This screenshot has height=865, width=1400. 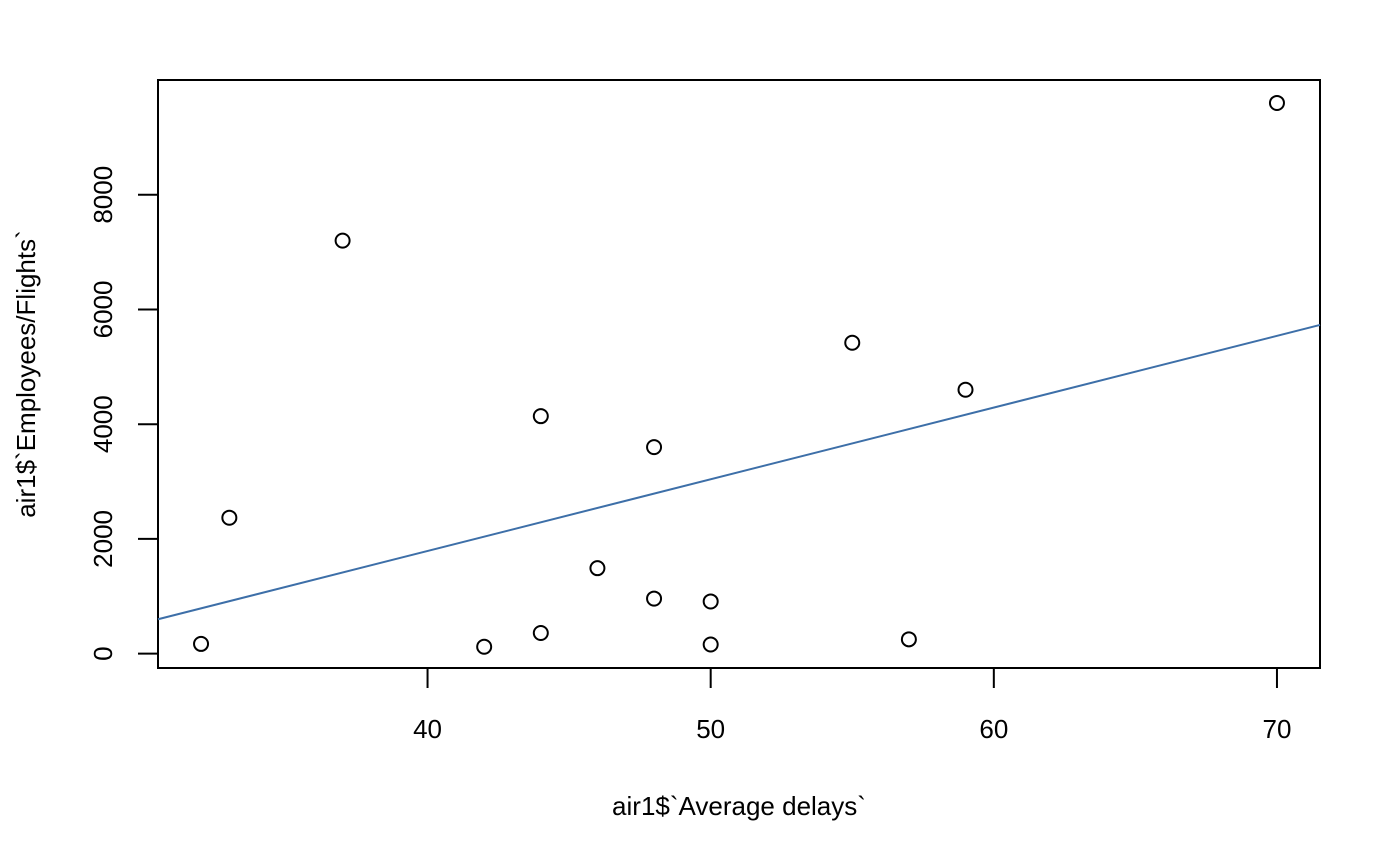 What do you see at coordinates (1277, 729) in the screenshot?
I see `x-tick-label: 70` at bounding box center [1277, 729].